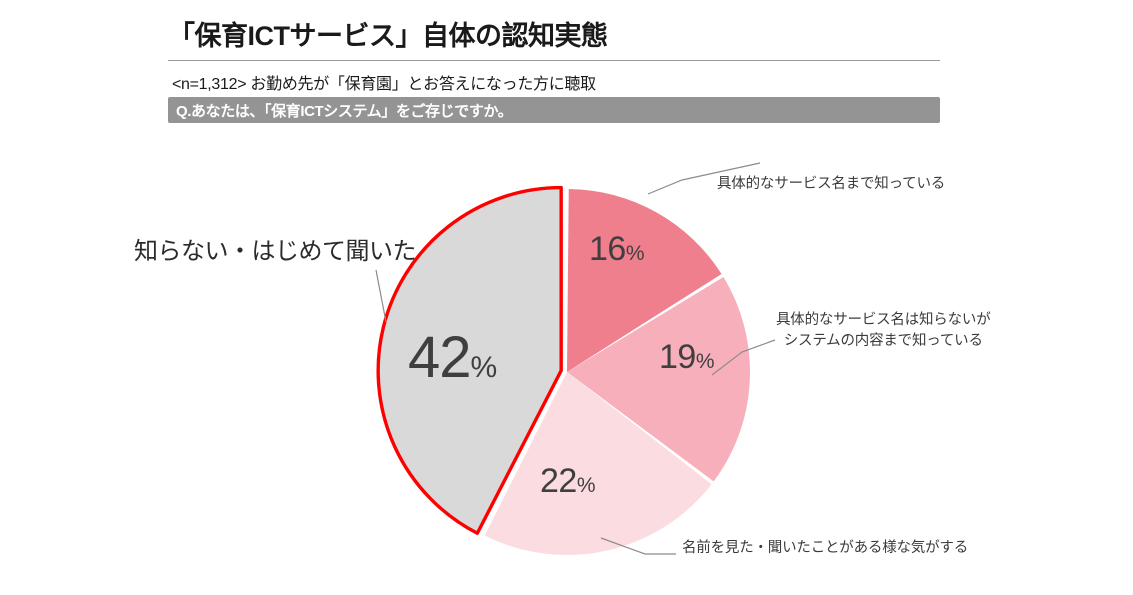 The image size is (1133, 595). Describe the element at coordinates (883, 331) in the screenshot. I see `slice-category-label-1: 具体的なサービス名は知らないが システムの内容まで知っている` at that location.